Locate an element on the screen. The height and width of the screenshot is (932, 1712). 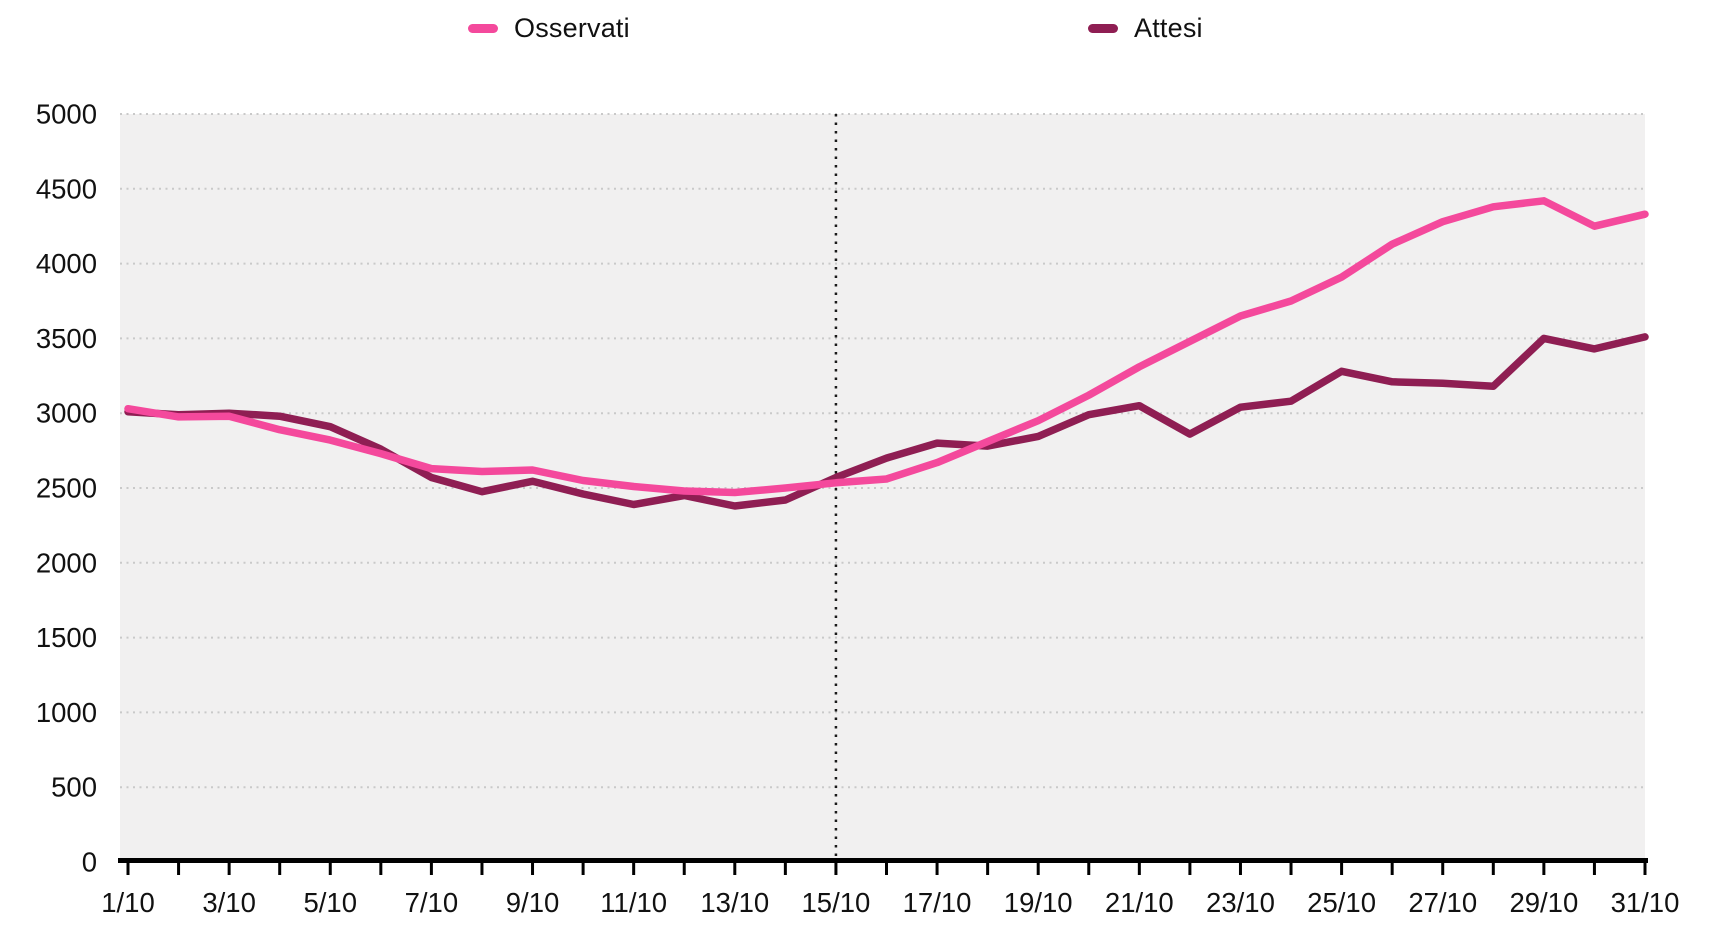
y-tick-label: 4500 is located at coordinates (66, 188).